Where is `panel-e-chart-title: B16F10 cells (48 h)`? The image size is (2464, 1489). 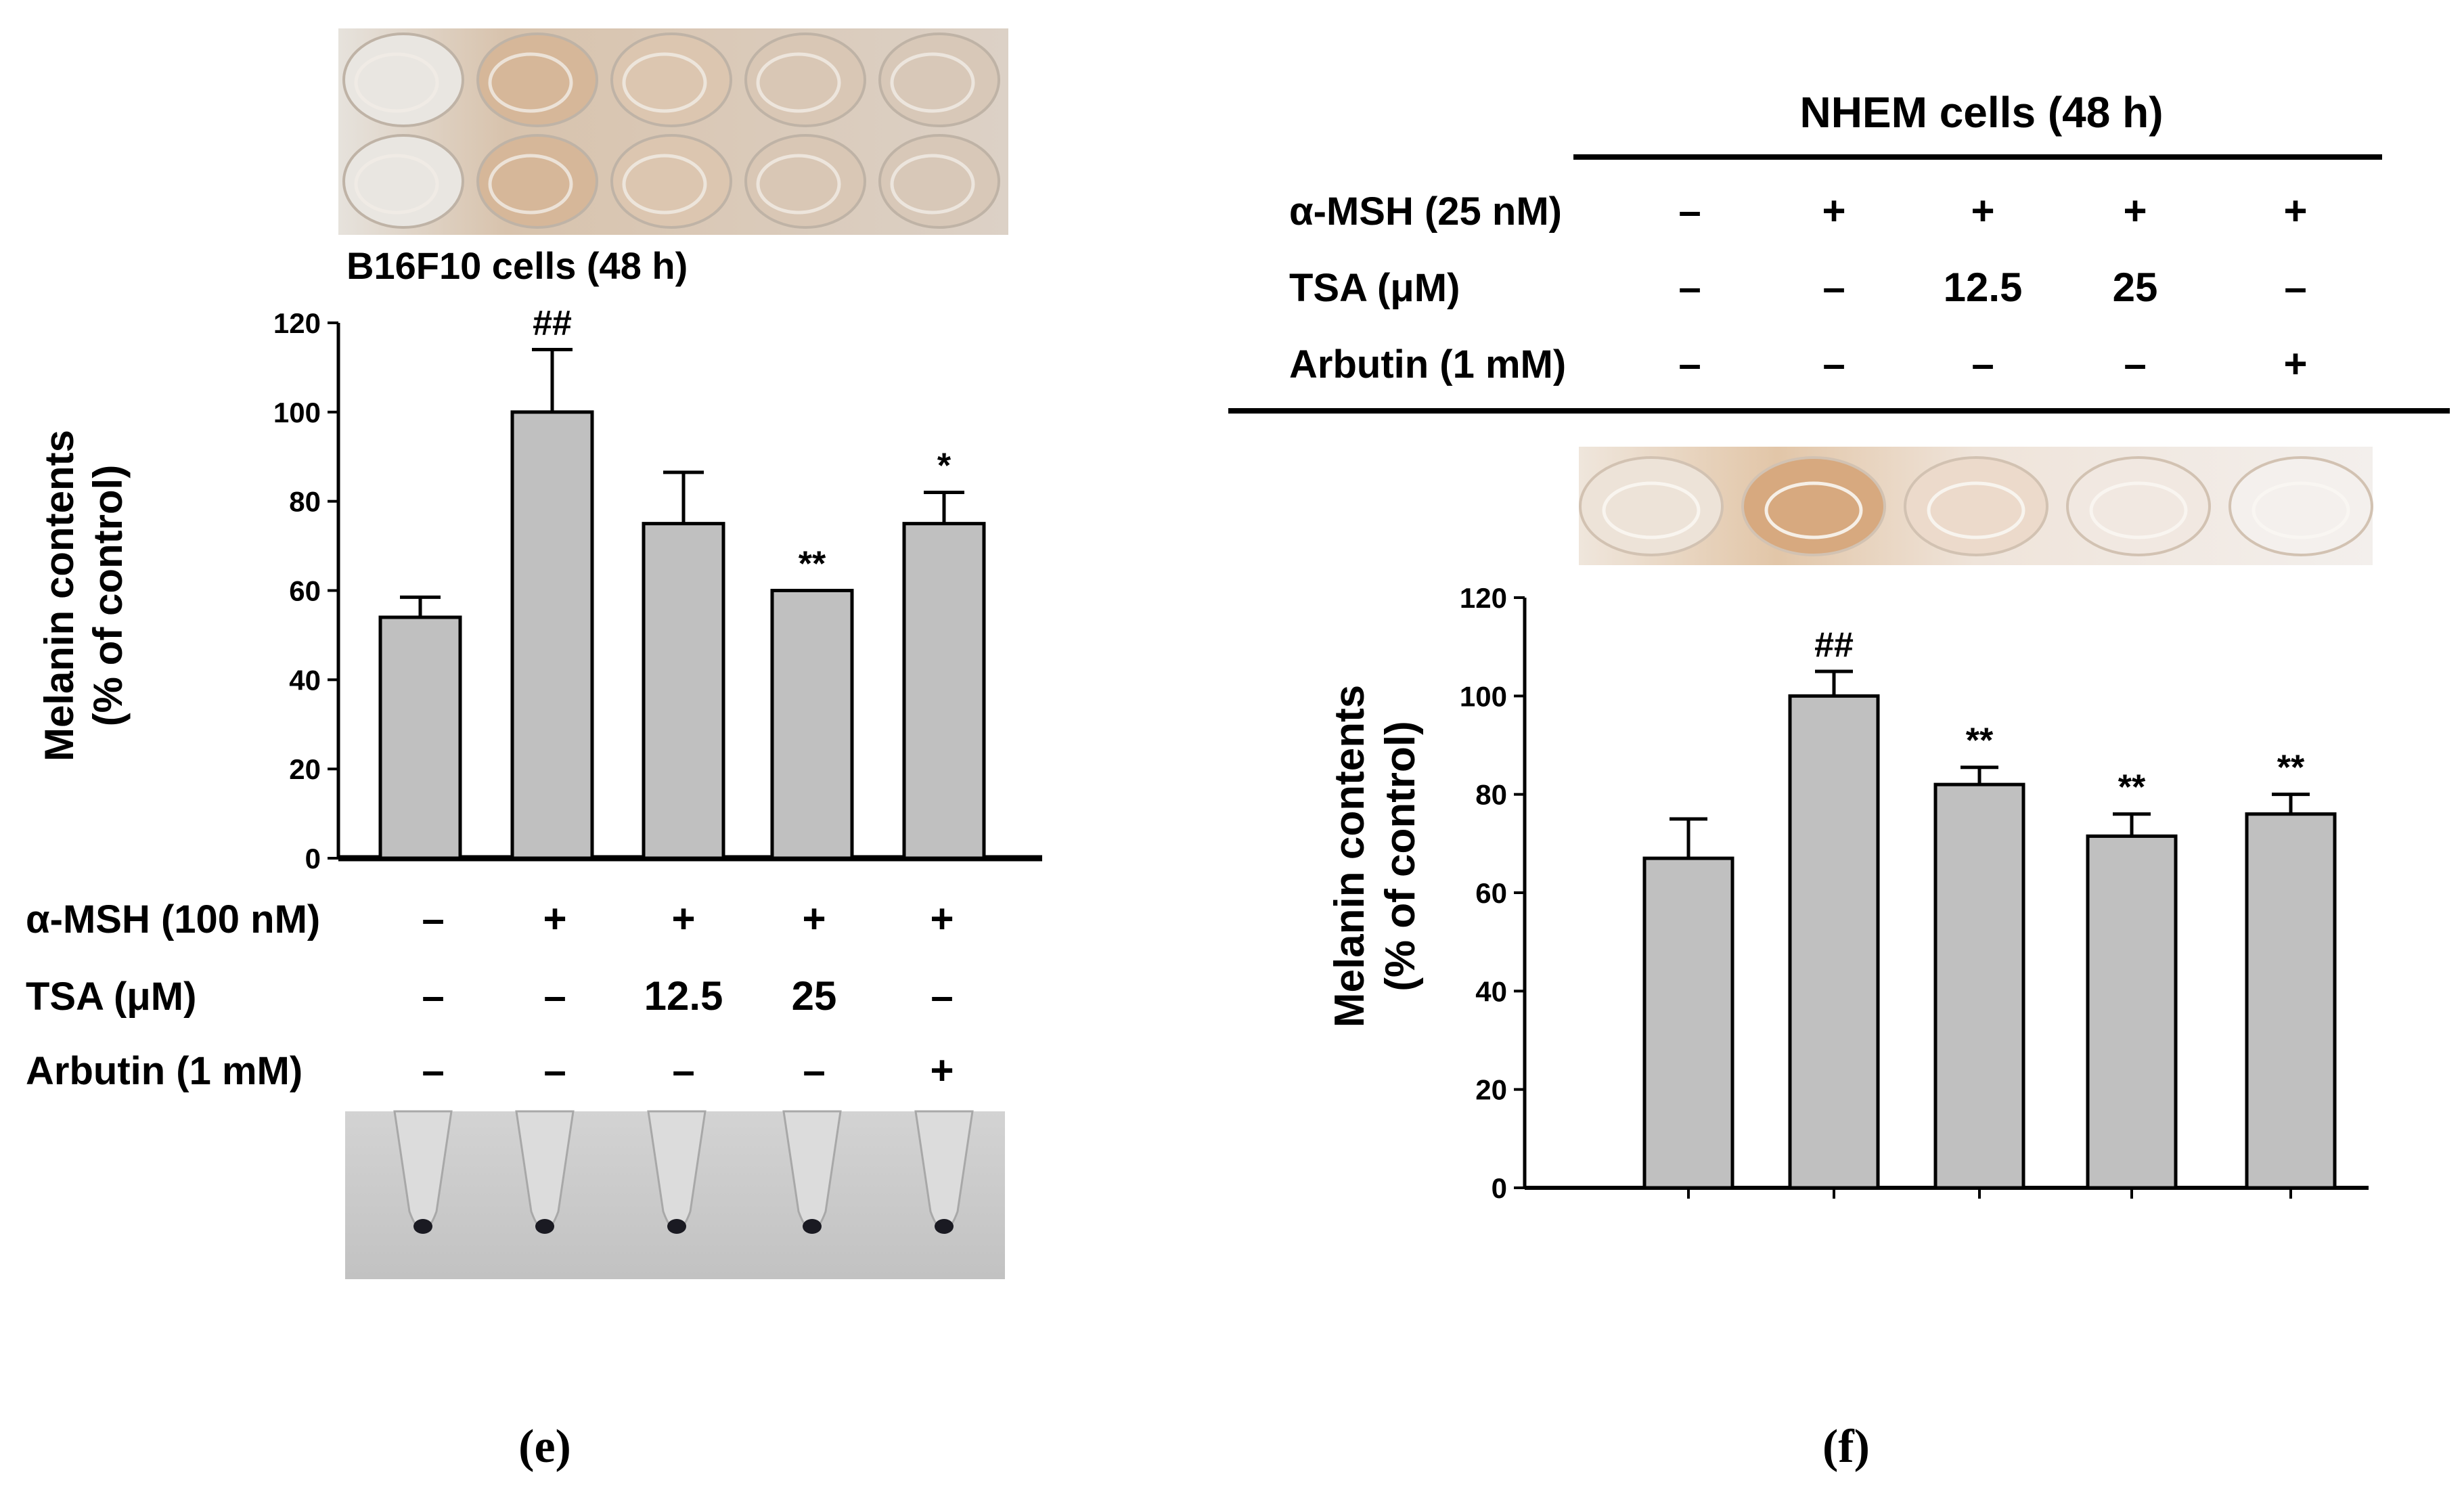 panel-e-chart-title: B16F10 cells (48 h) is located at coordinates (517, 265).